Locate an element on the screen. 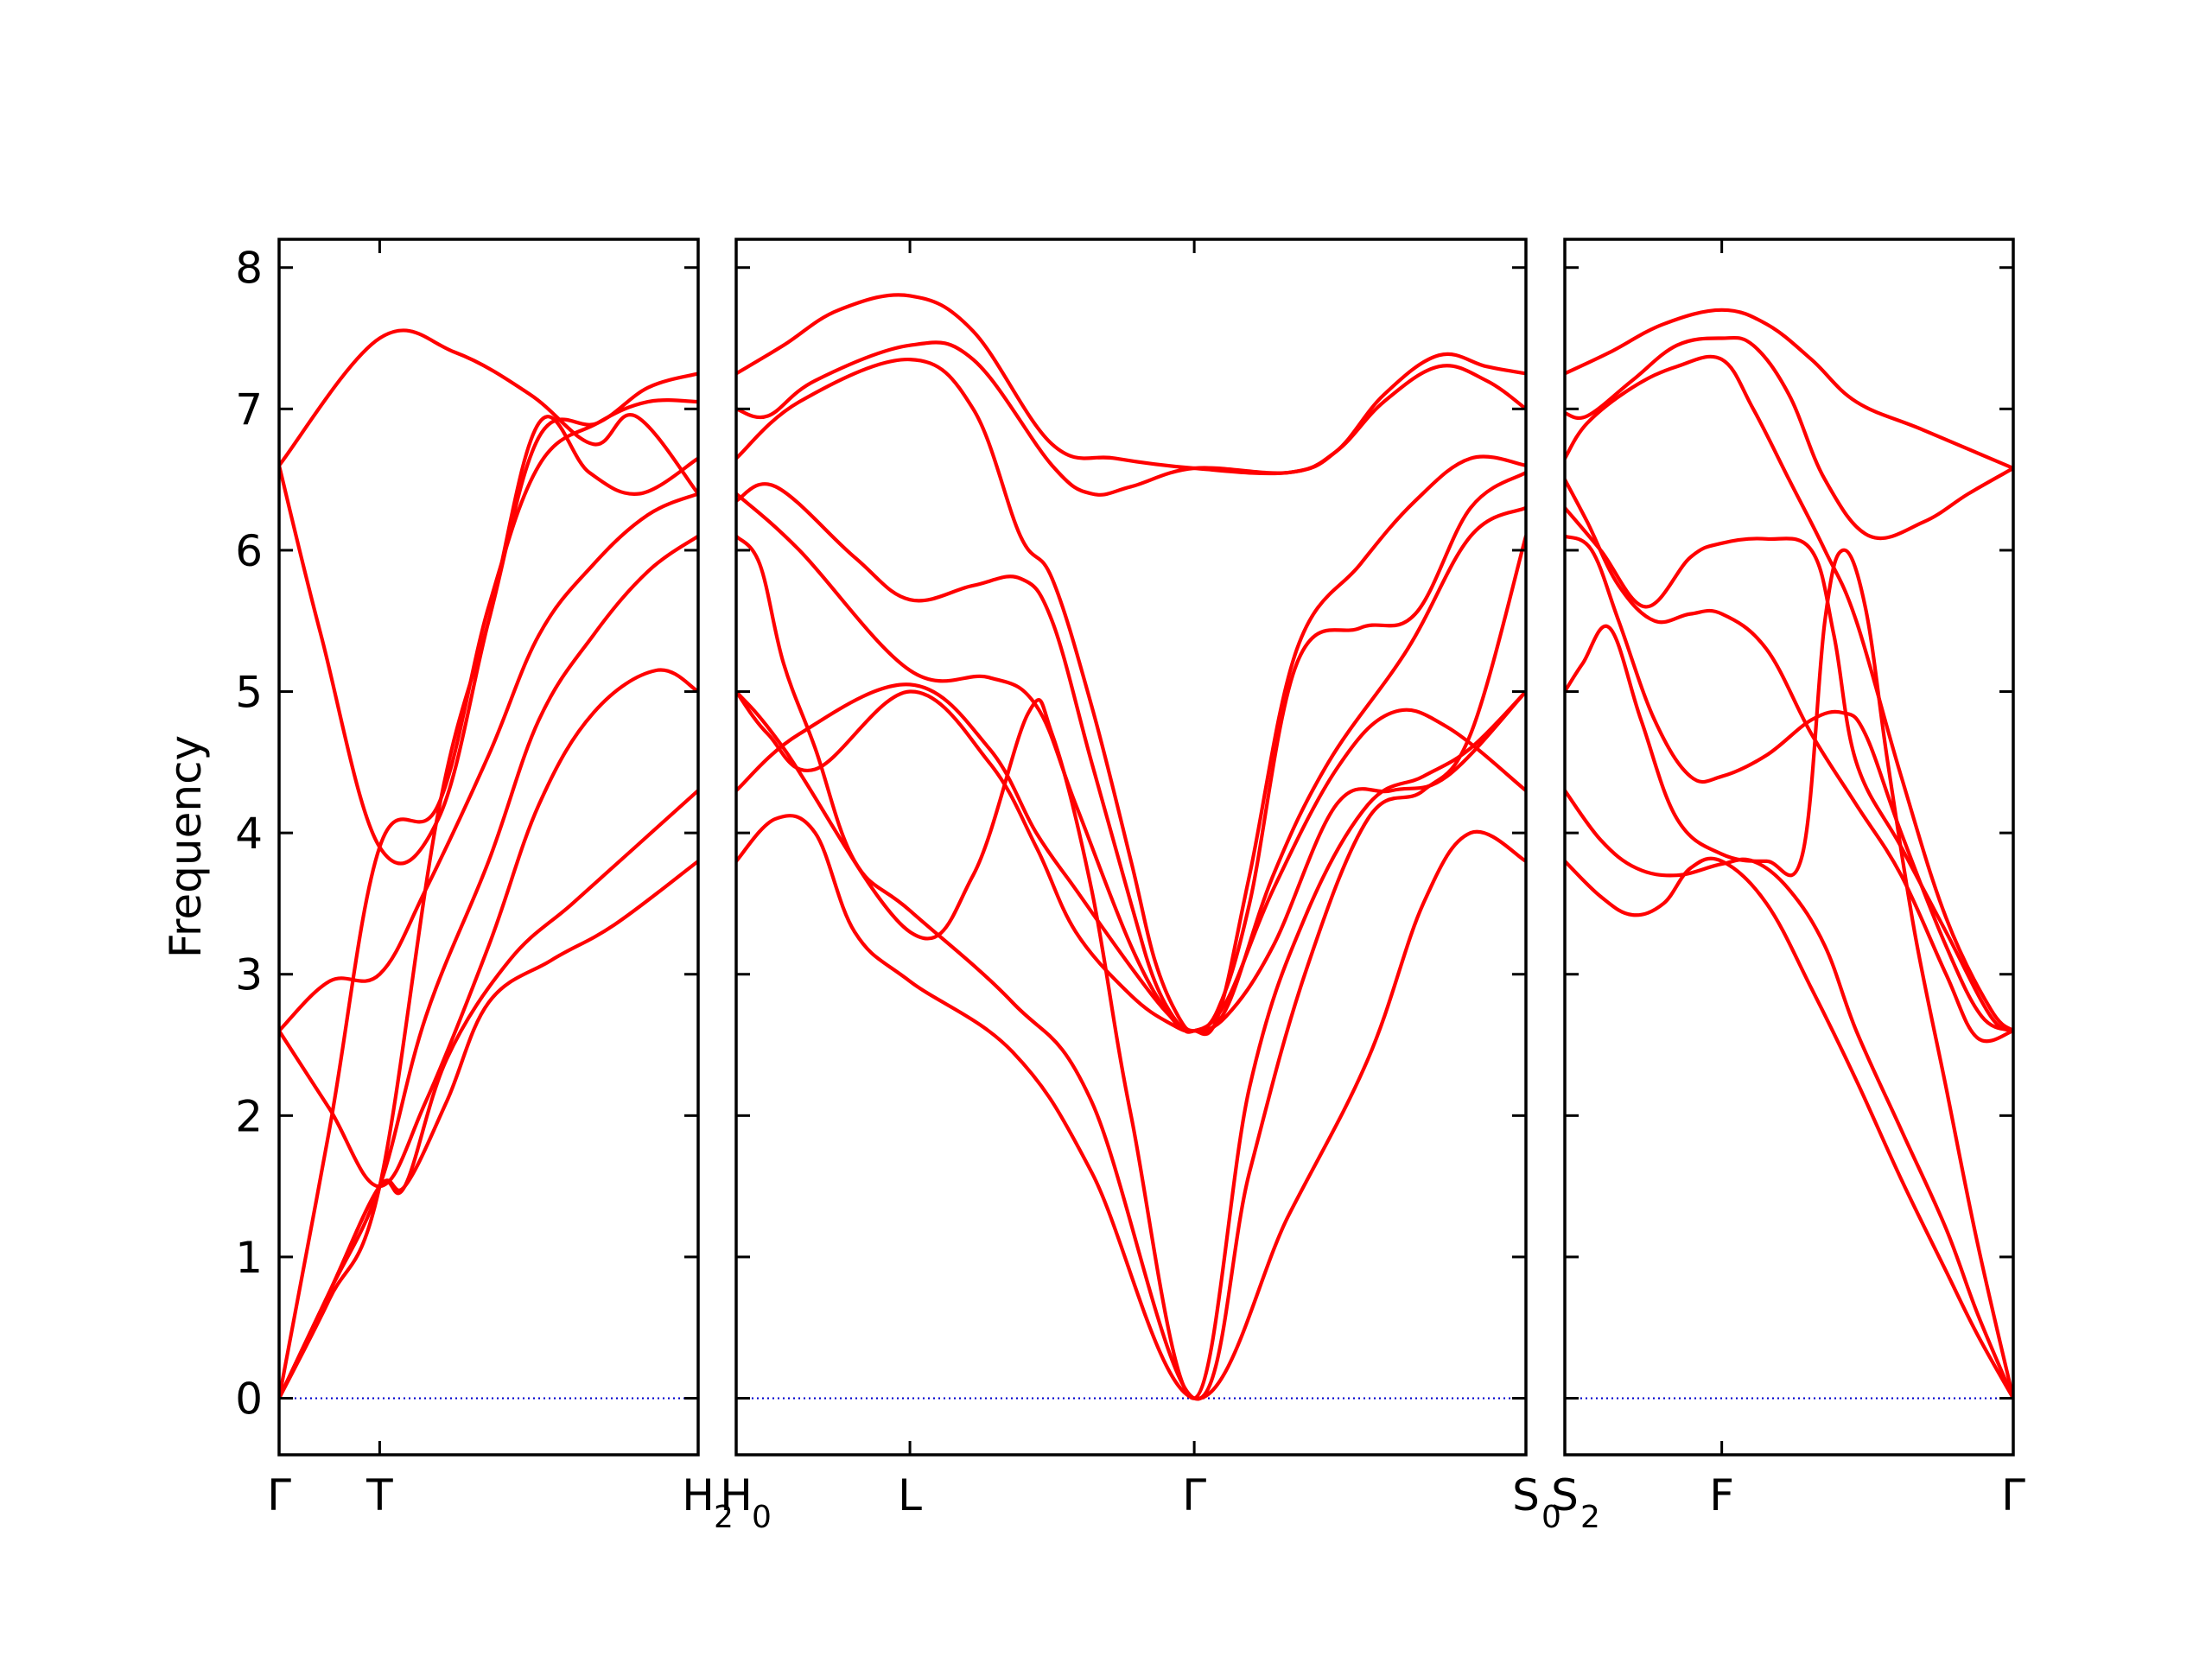 The height and width of the screenshot is (1663, 2212). y-tick-label: 4 is located at coordinates (249, 834).